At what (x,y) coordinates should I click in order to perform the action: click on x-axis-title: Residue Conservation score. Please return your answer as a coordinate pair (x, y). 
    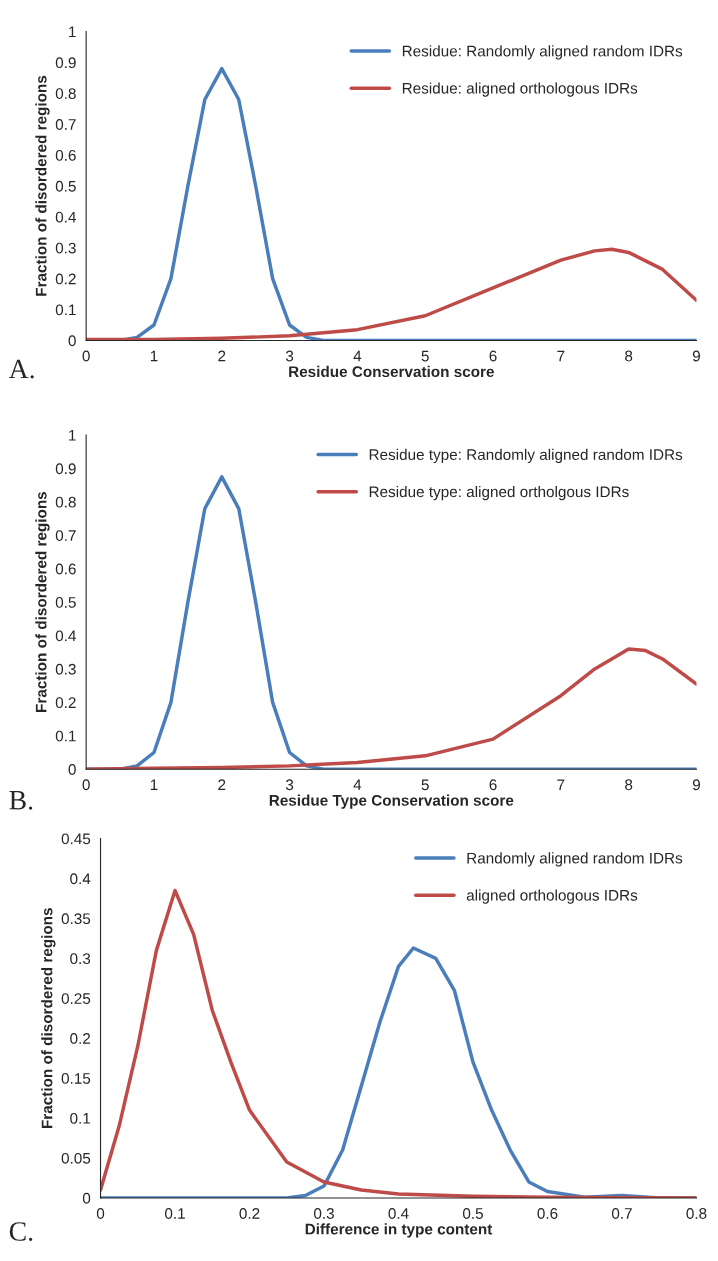
    Looking at the image, I should click on (391, 371).